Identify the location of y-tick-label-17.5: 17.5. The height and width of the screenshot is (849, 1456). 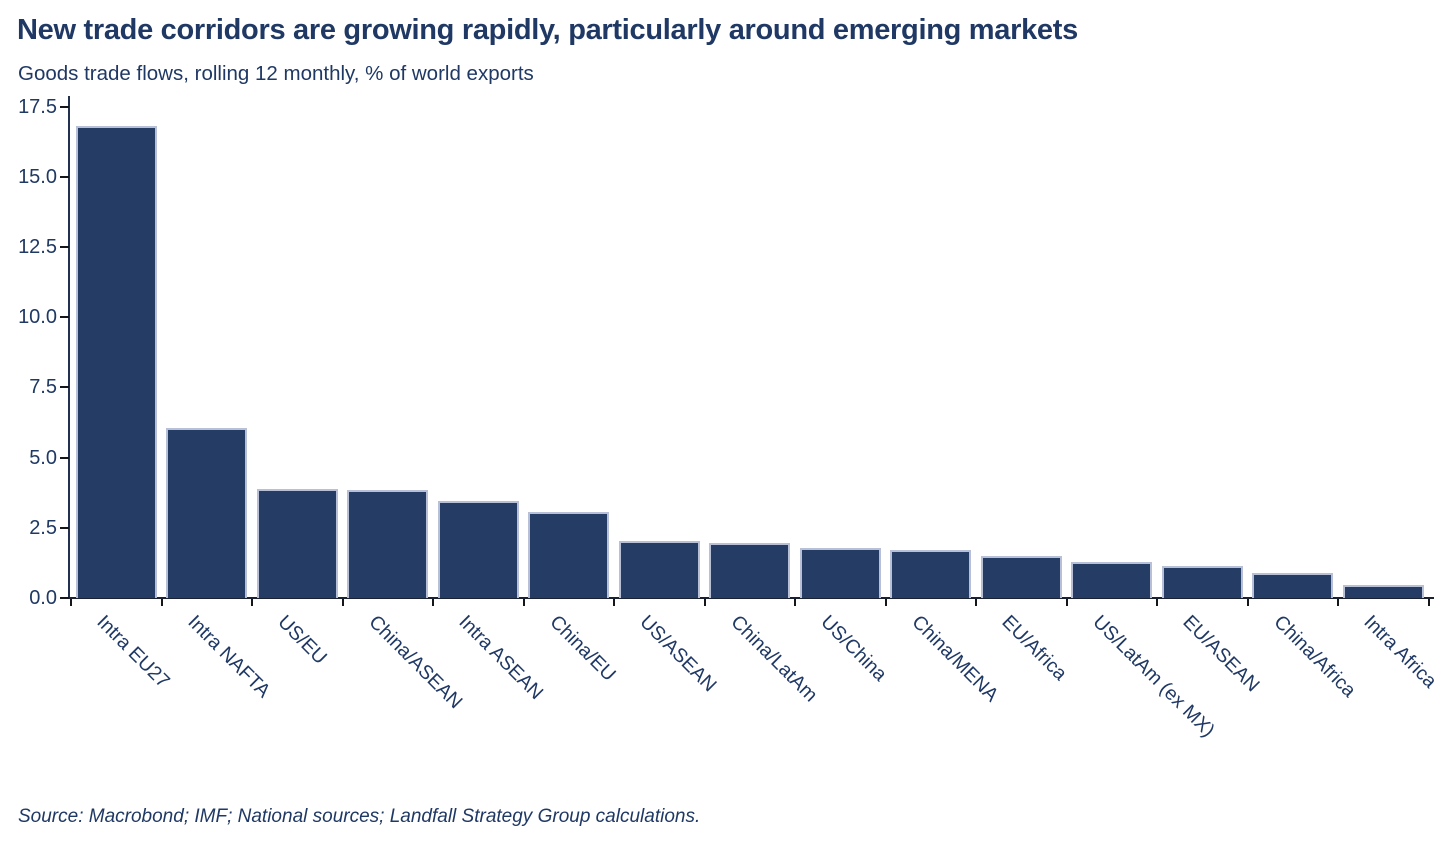
(37, 106).